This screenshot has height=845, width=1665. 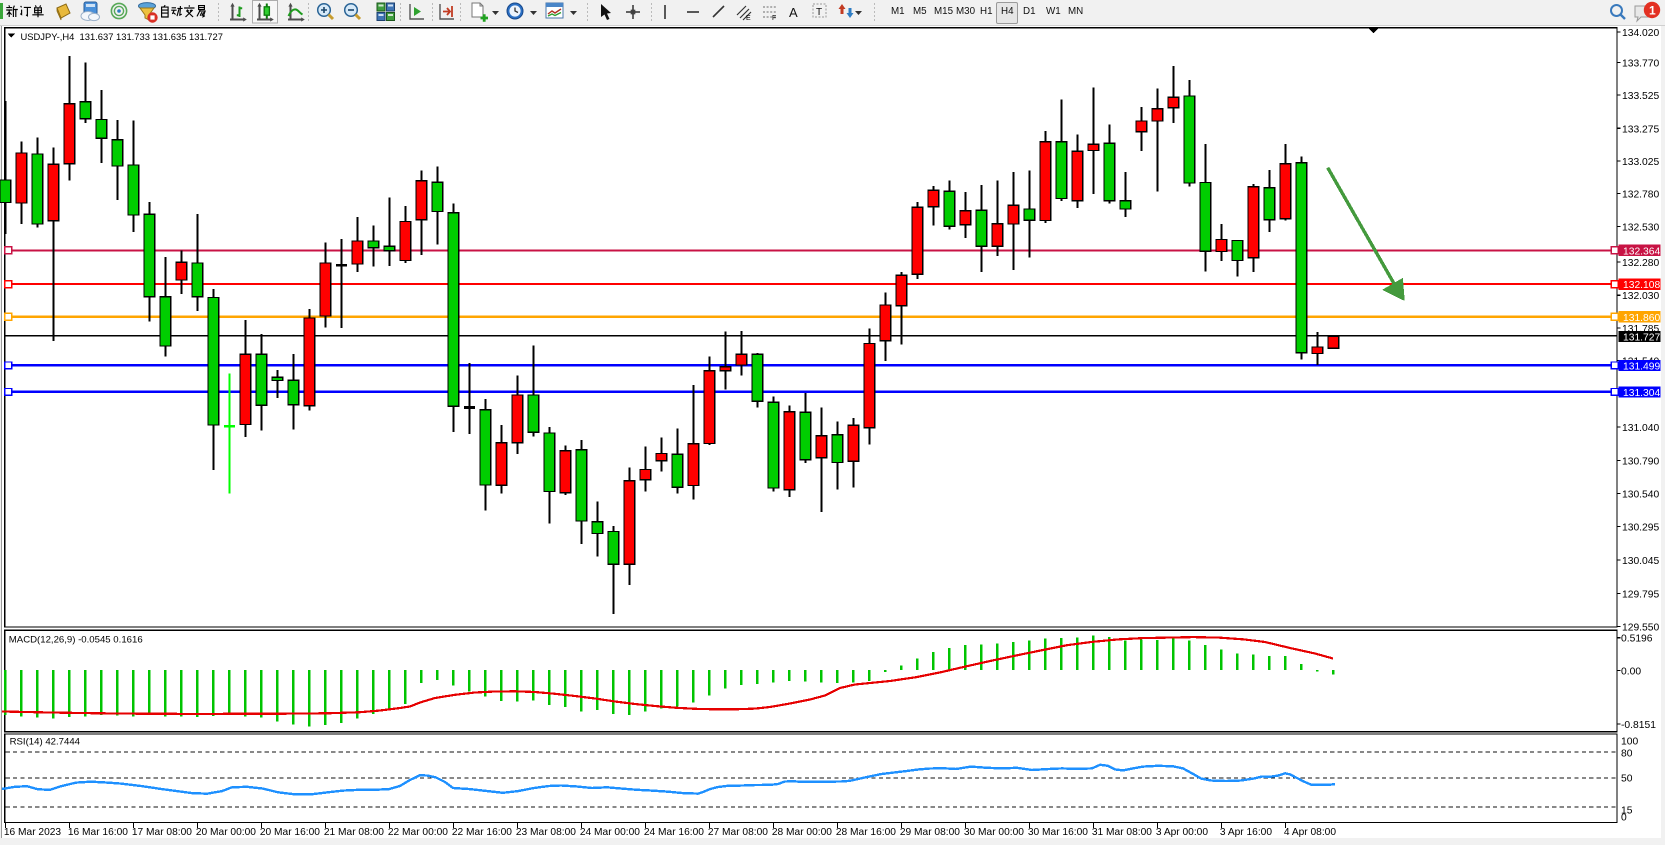 I want to click on svg-text: 130.045, so click(x=1640, y=561).